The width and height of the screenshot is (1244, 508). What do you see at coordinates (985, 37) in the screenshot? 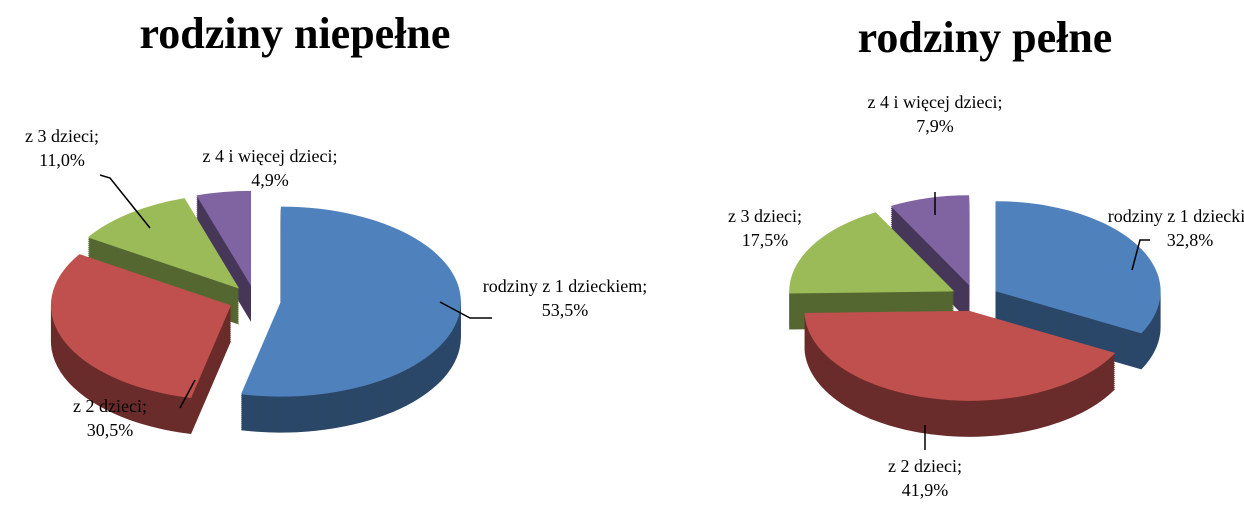
I see `chart-title: rodziny pełne` at bounding box center [985, 37].